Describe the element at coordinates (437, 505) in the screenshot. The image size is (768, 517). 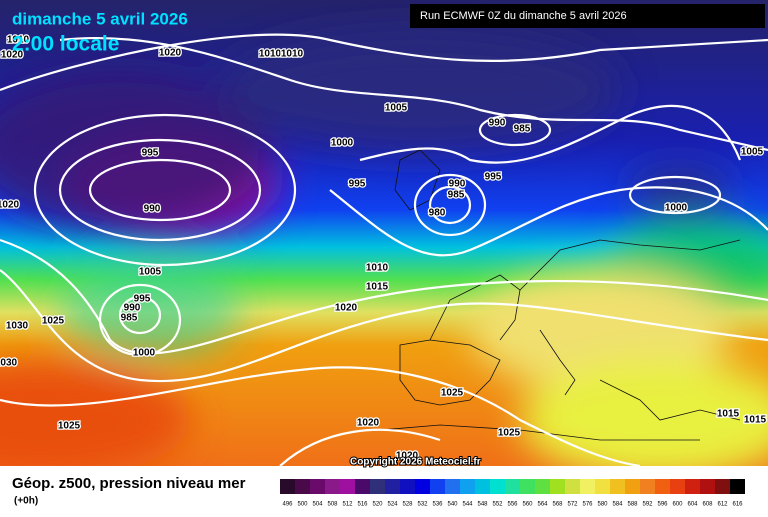
I see `colorbar-label: 536` at that location.